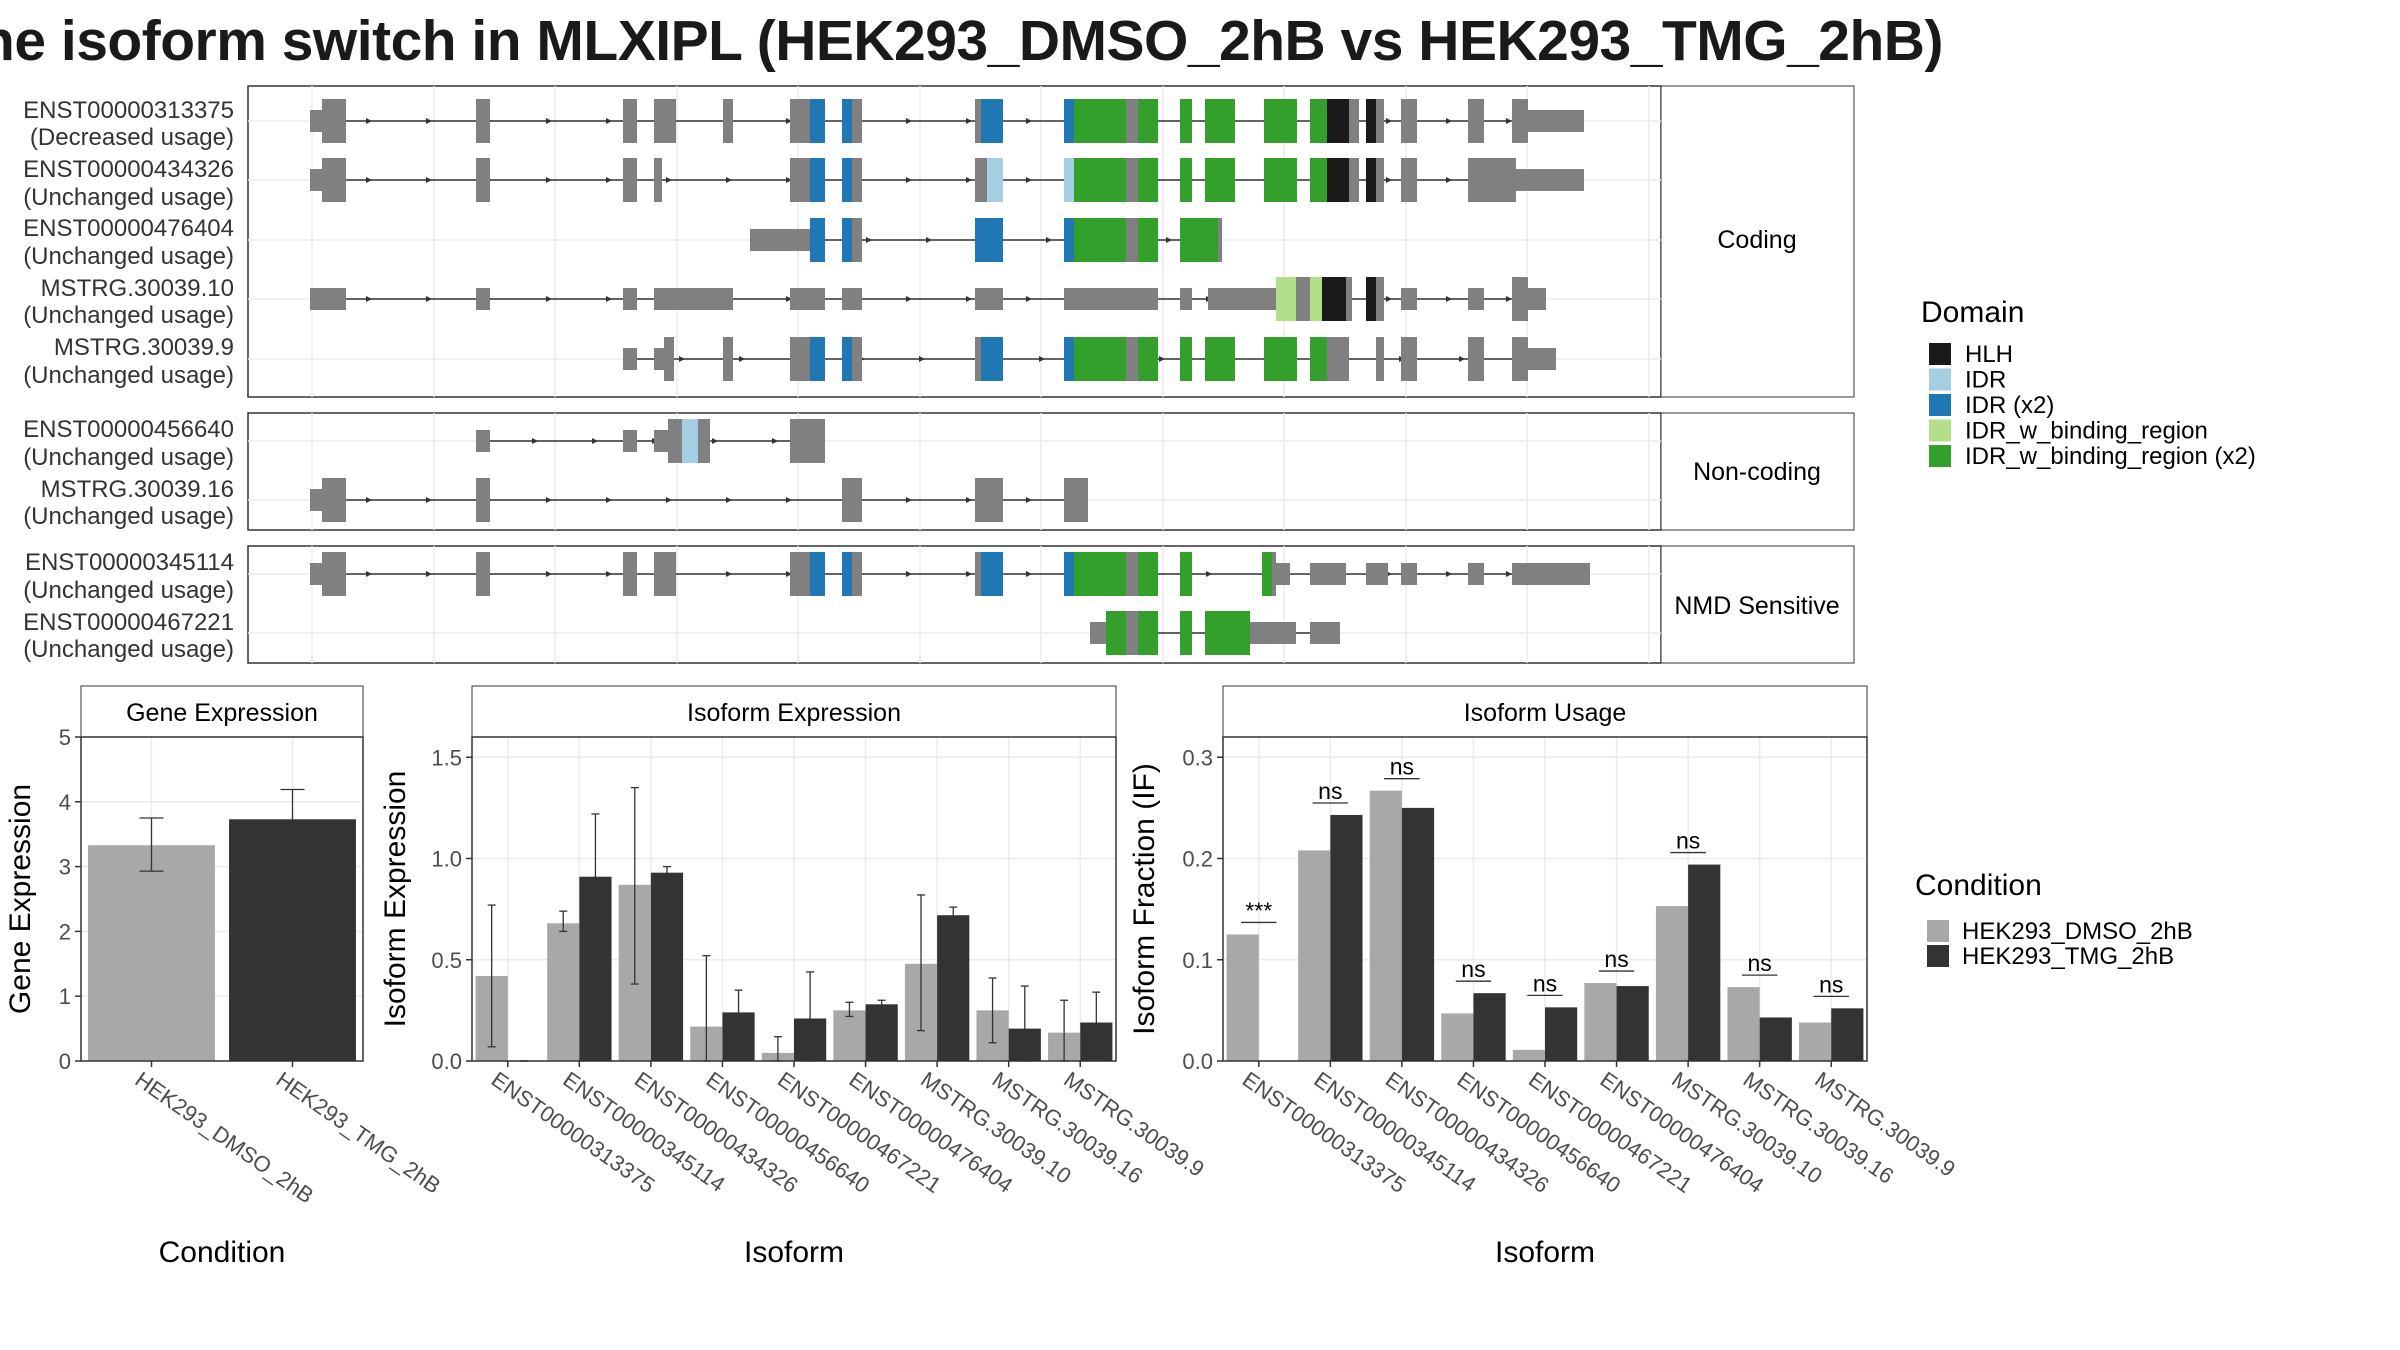  Describe the element at coordinates (395, 899) in the screenshot. I see `y-axis-title: Isoform Expression` at that location.